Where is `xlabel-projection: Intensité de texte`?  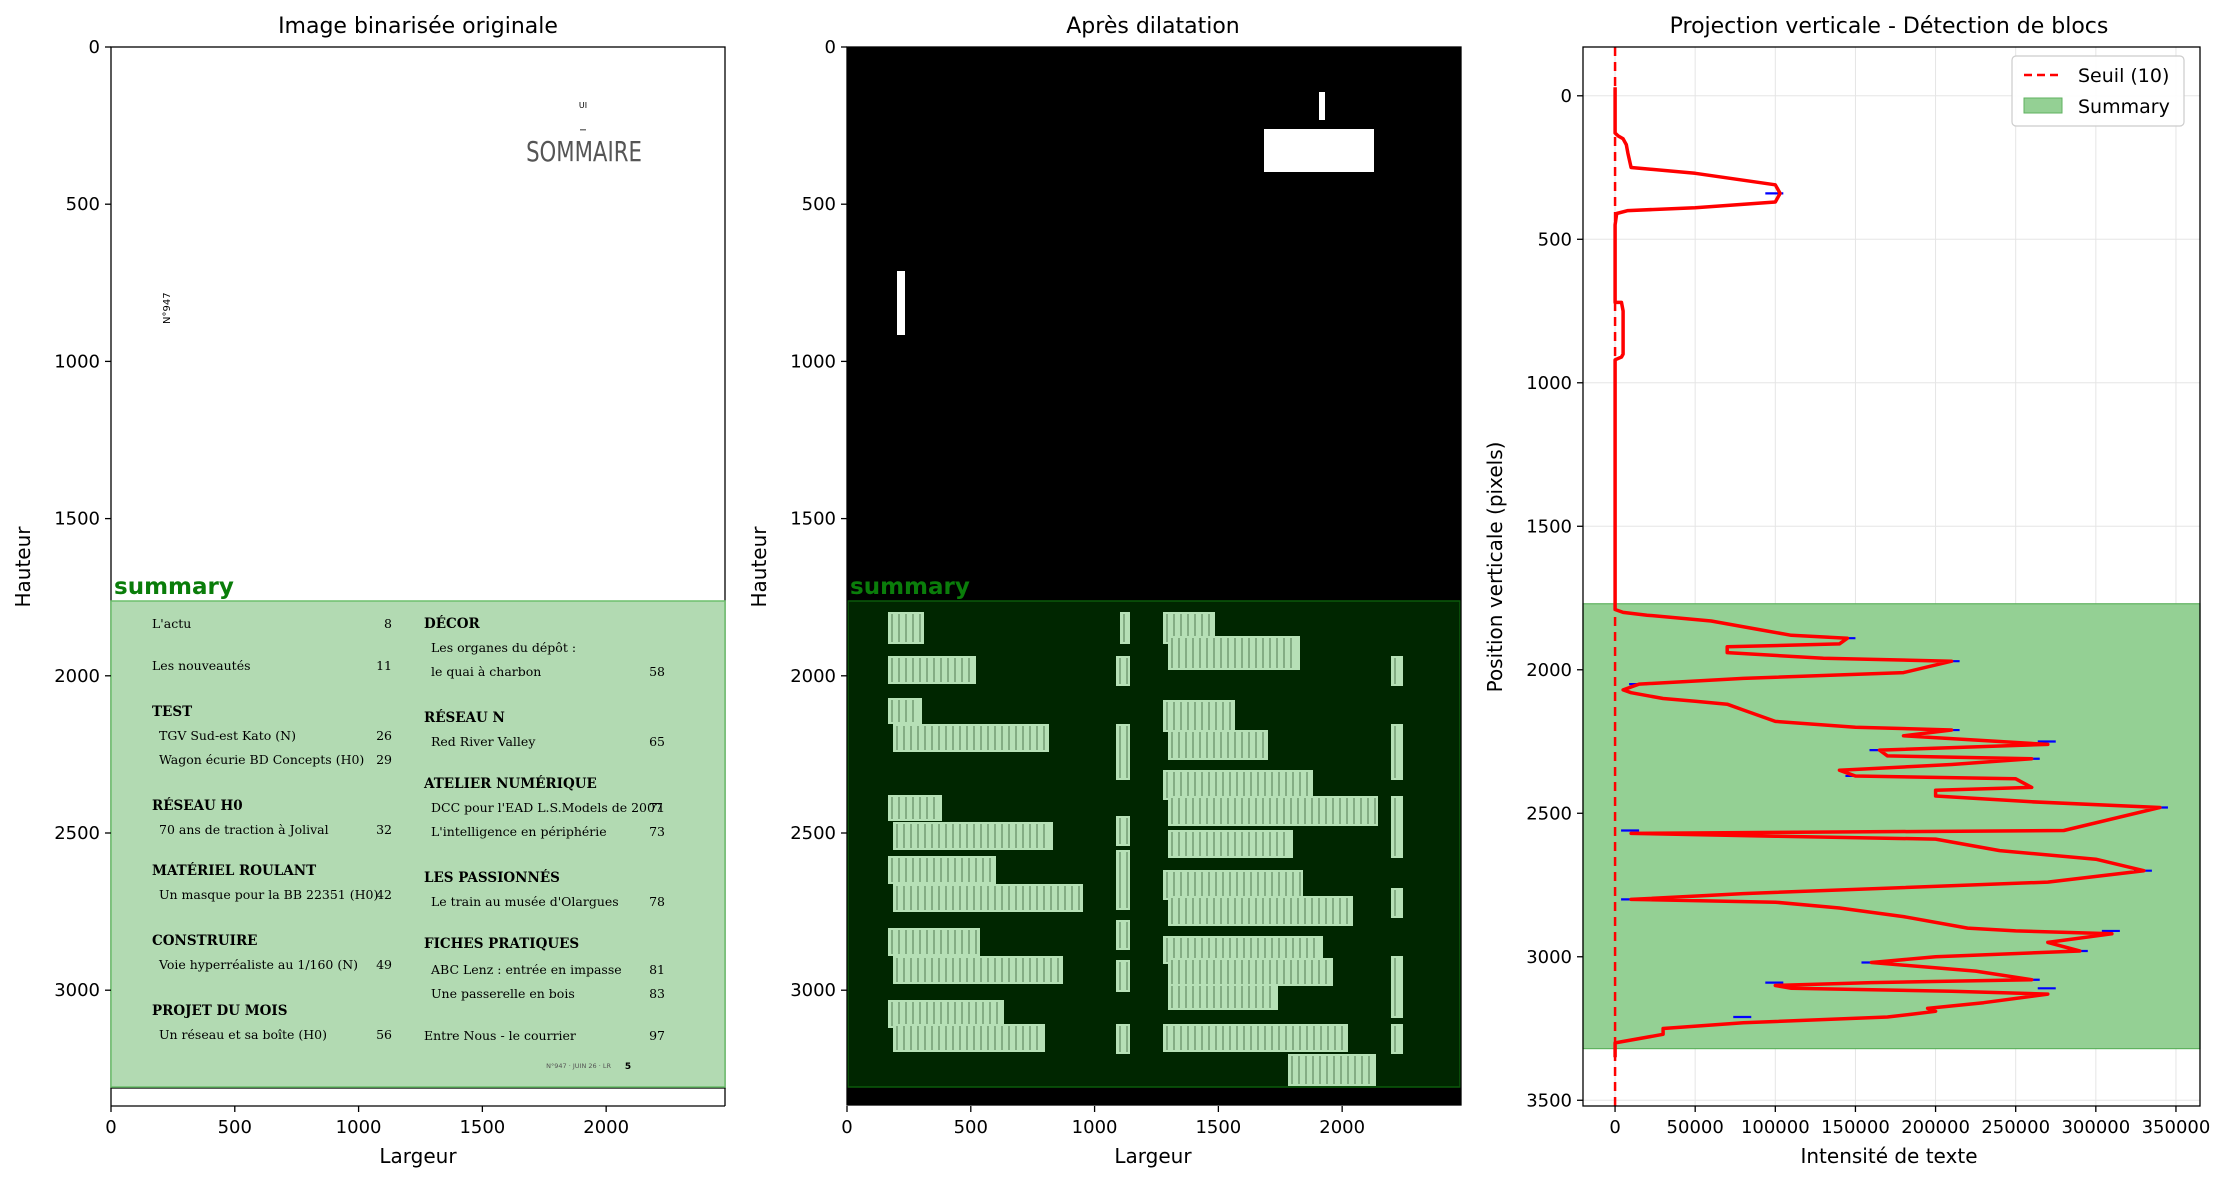
xlabel-projection: Intensité de texte is located at coordinates (1888, 1156).